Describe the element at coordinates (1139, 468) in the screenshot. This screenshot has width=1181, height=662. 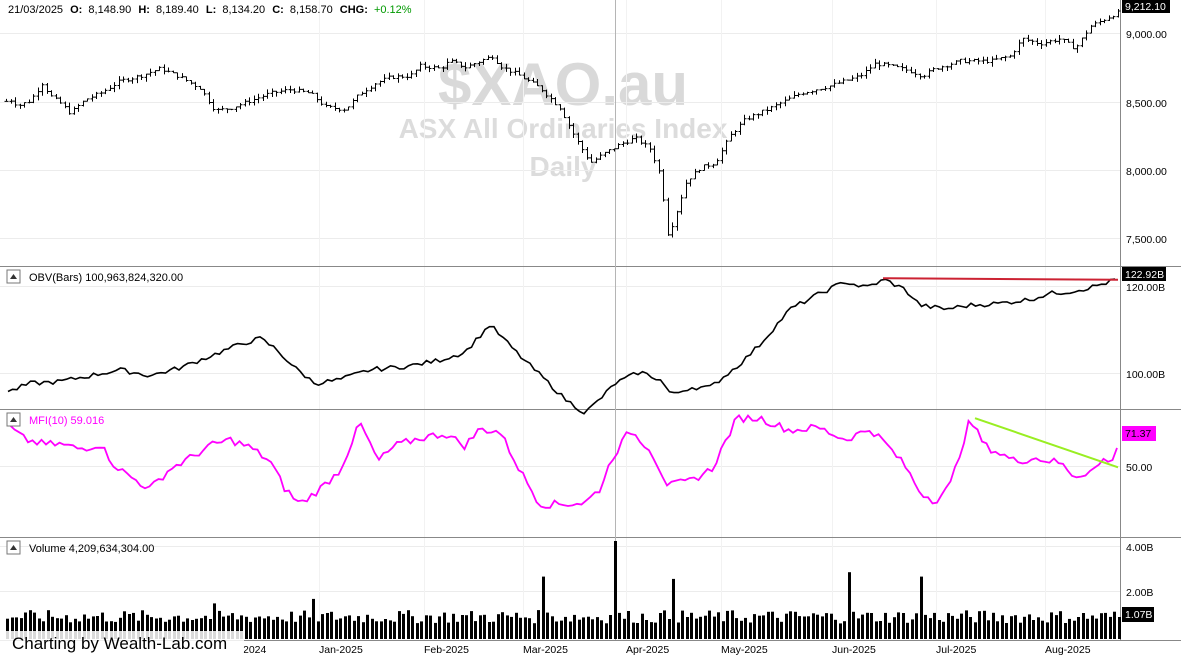
I see `mfi-tick: 50.00` at that location.